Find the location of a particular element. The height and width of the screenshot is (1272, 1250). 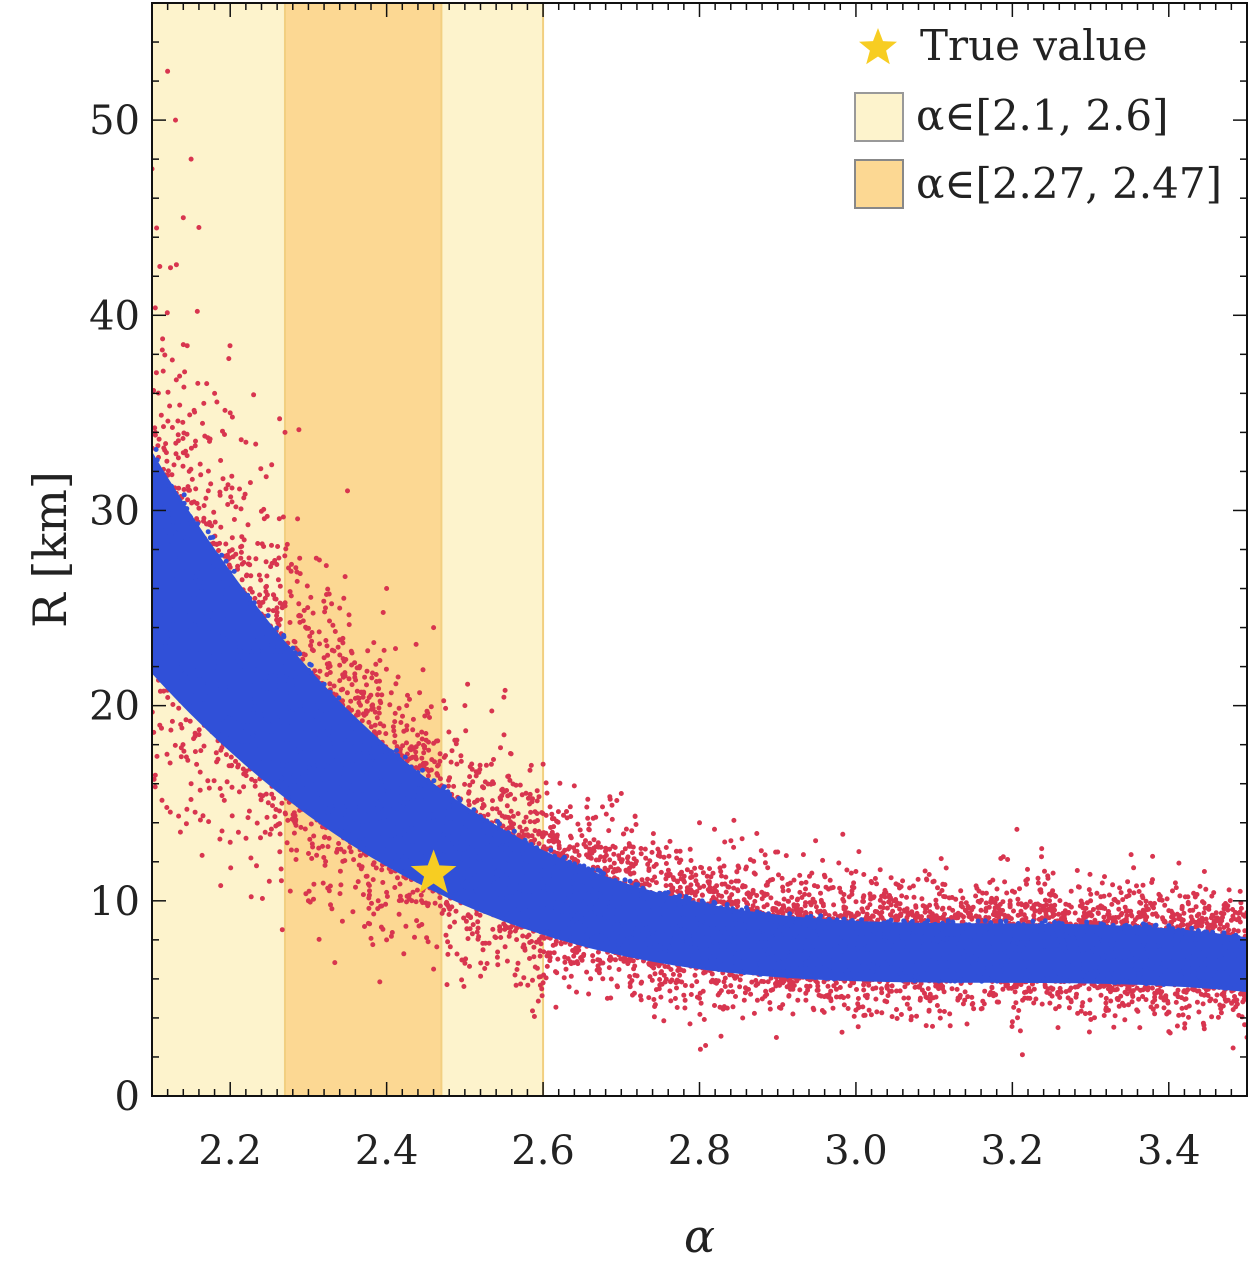

y-tick-label: 10 is located at coordinates (114, 902).